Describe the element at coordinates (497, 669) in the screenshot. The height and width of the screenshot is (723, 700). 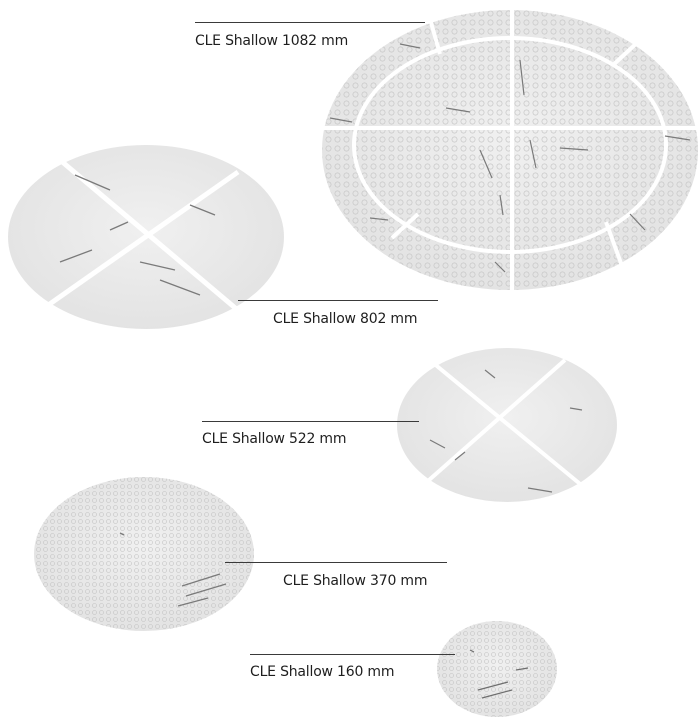
I see `plate-160mm` at that location.